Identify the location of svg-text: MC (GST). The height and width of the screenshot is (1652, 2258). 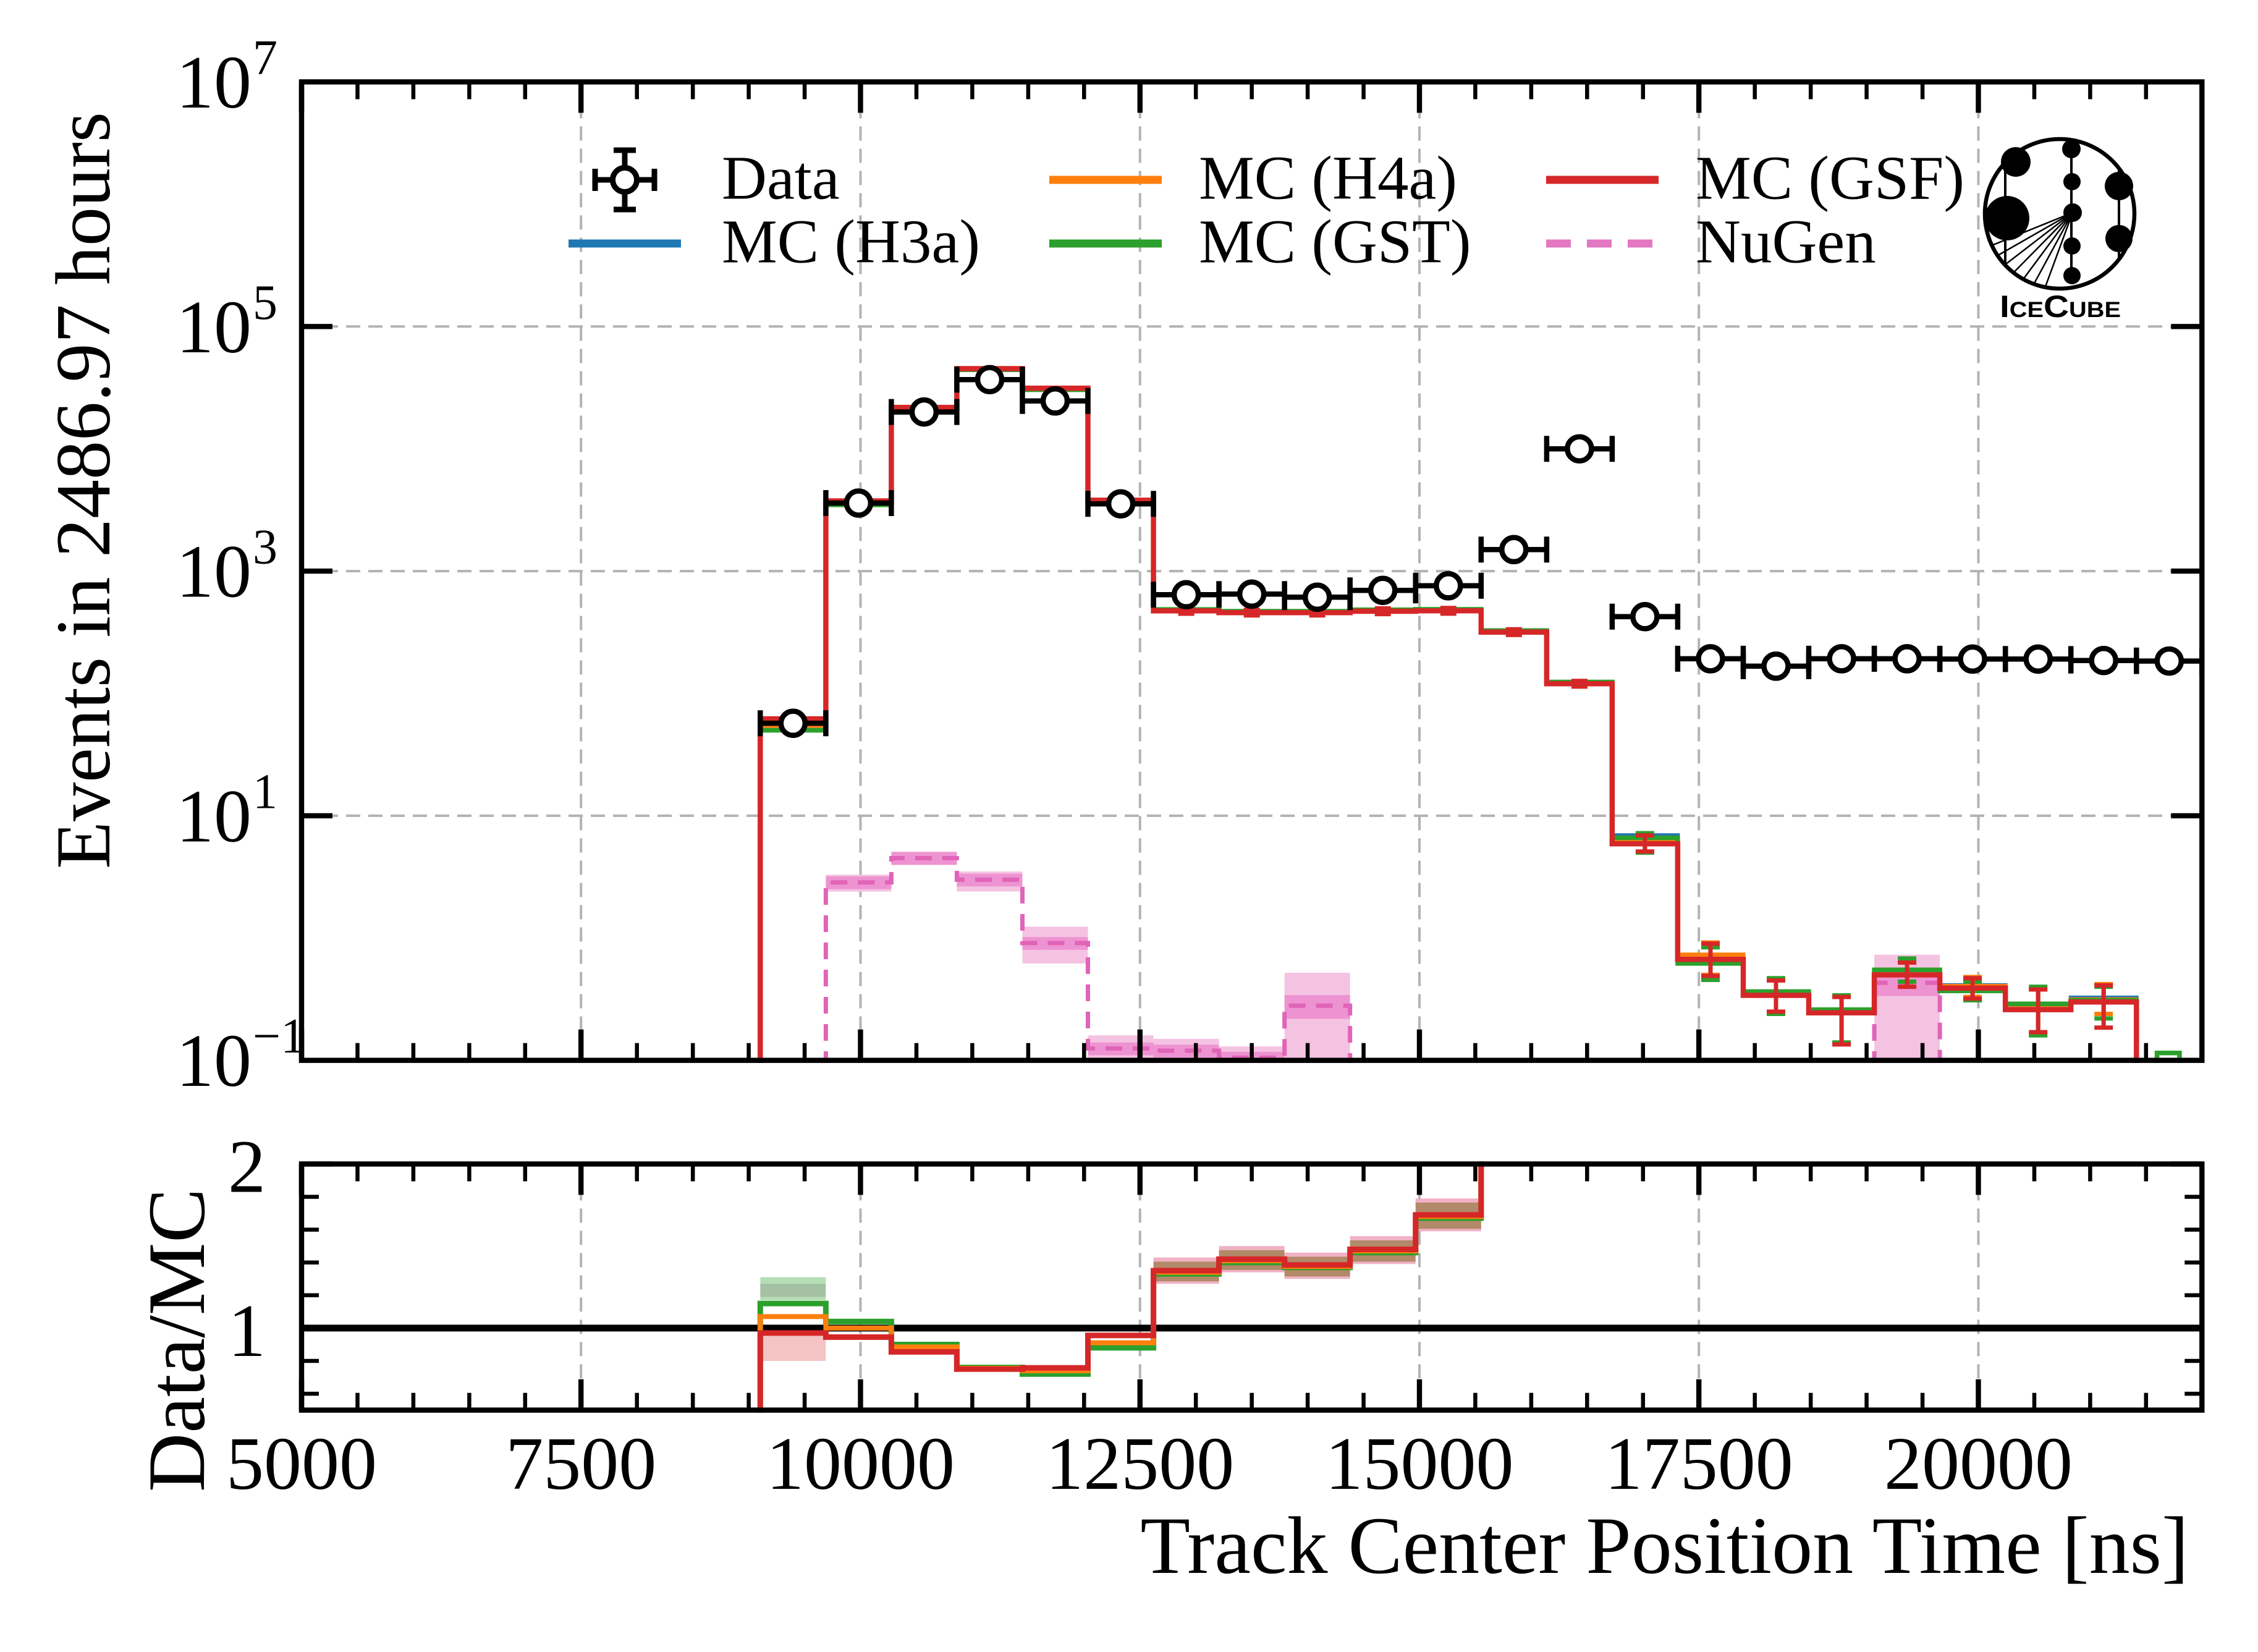
(1335, 241).